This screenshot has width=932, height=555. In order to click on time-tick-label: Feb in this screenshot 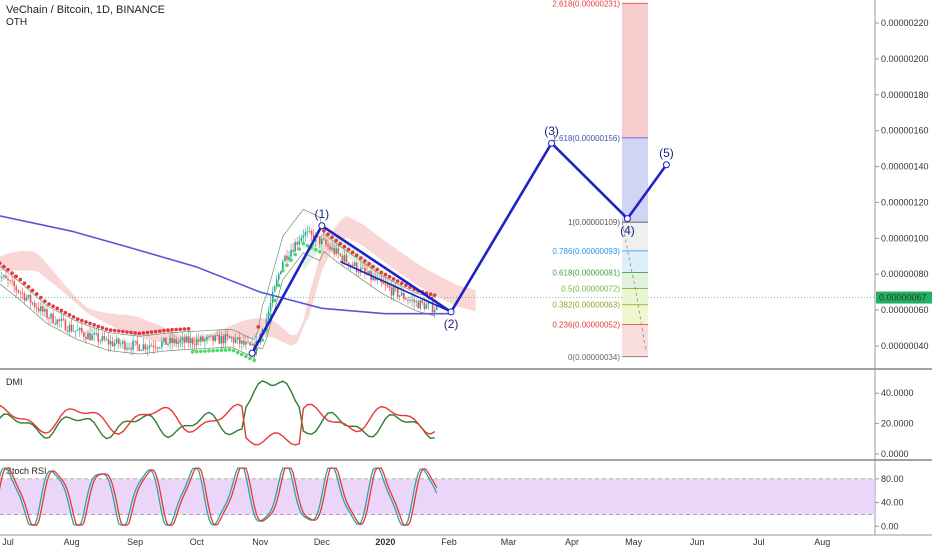, I will do `click(449, 542)`.